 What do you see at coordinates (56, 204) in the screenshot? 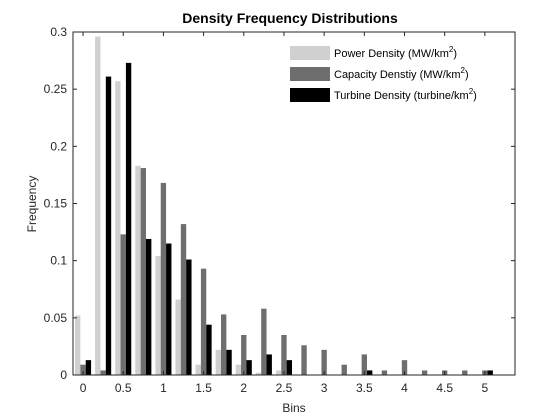
I see `y-tick-label: 0.15` at bounding box center [56, 204].